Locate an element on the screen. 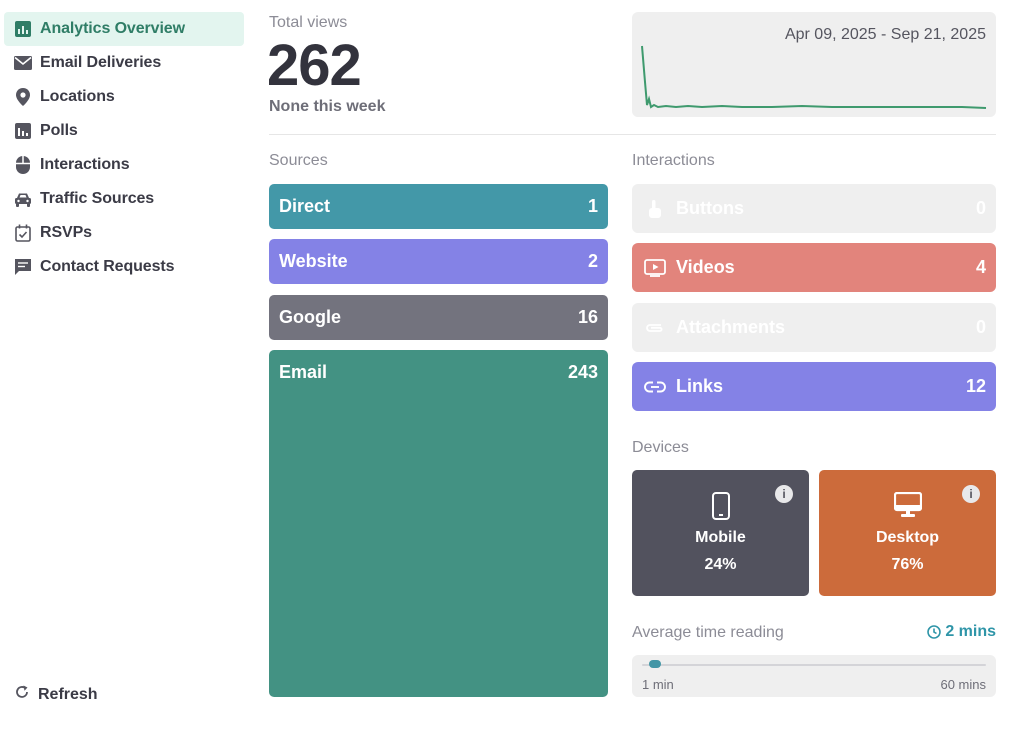  source-value: 2 is located at coordinates (592, 261).